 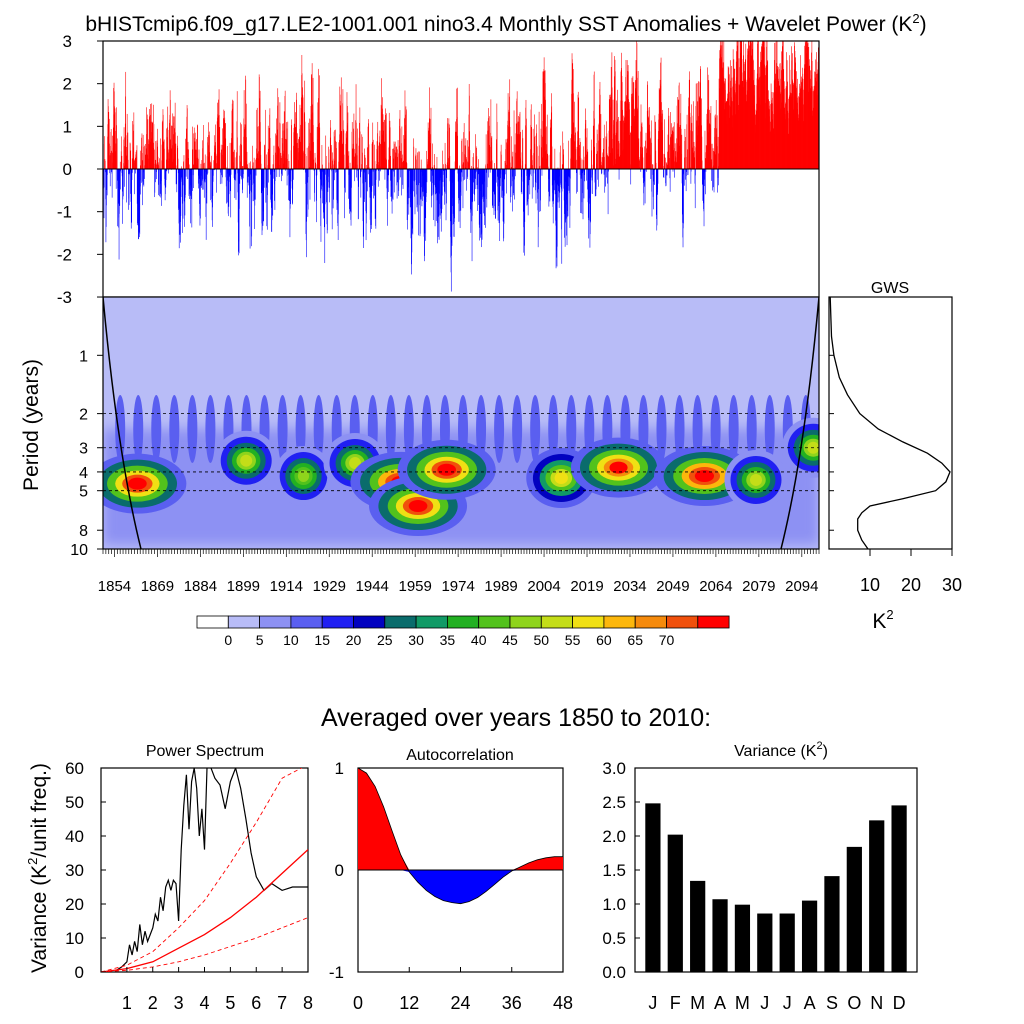 What do you see at coordinates (810, 1003) in the screenshot?
I see `variance-x-tick-label: A` at bounding box center [810, 1003].